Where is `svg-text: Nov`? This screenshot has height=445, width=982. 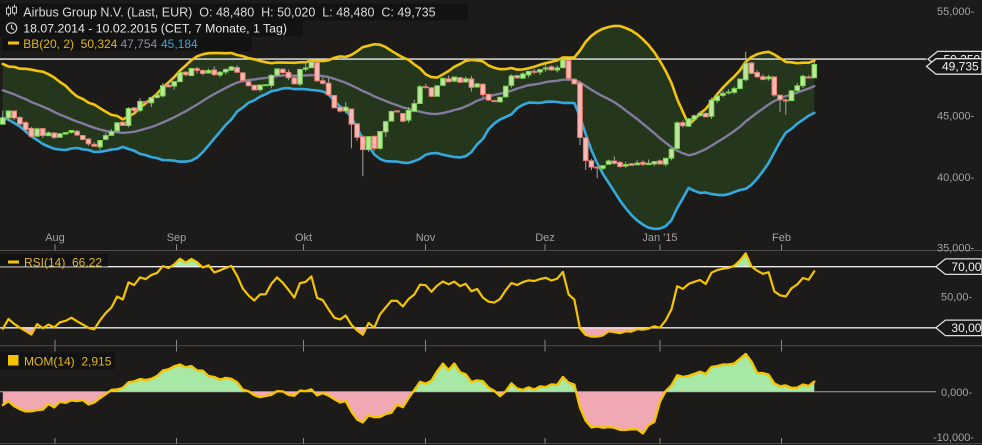
svg-text: Nov is located at coordinates (426, 238).